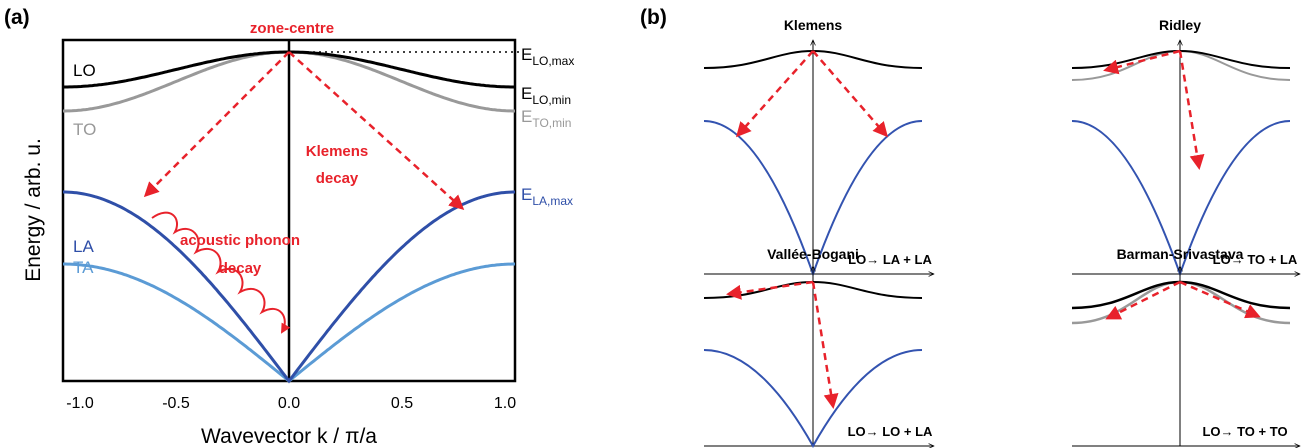 The height and width of the screenshot is (448, 1309). I want to click on lo-branch-label: LO, so click(84, 70).